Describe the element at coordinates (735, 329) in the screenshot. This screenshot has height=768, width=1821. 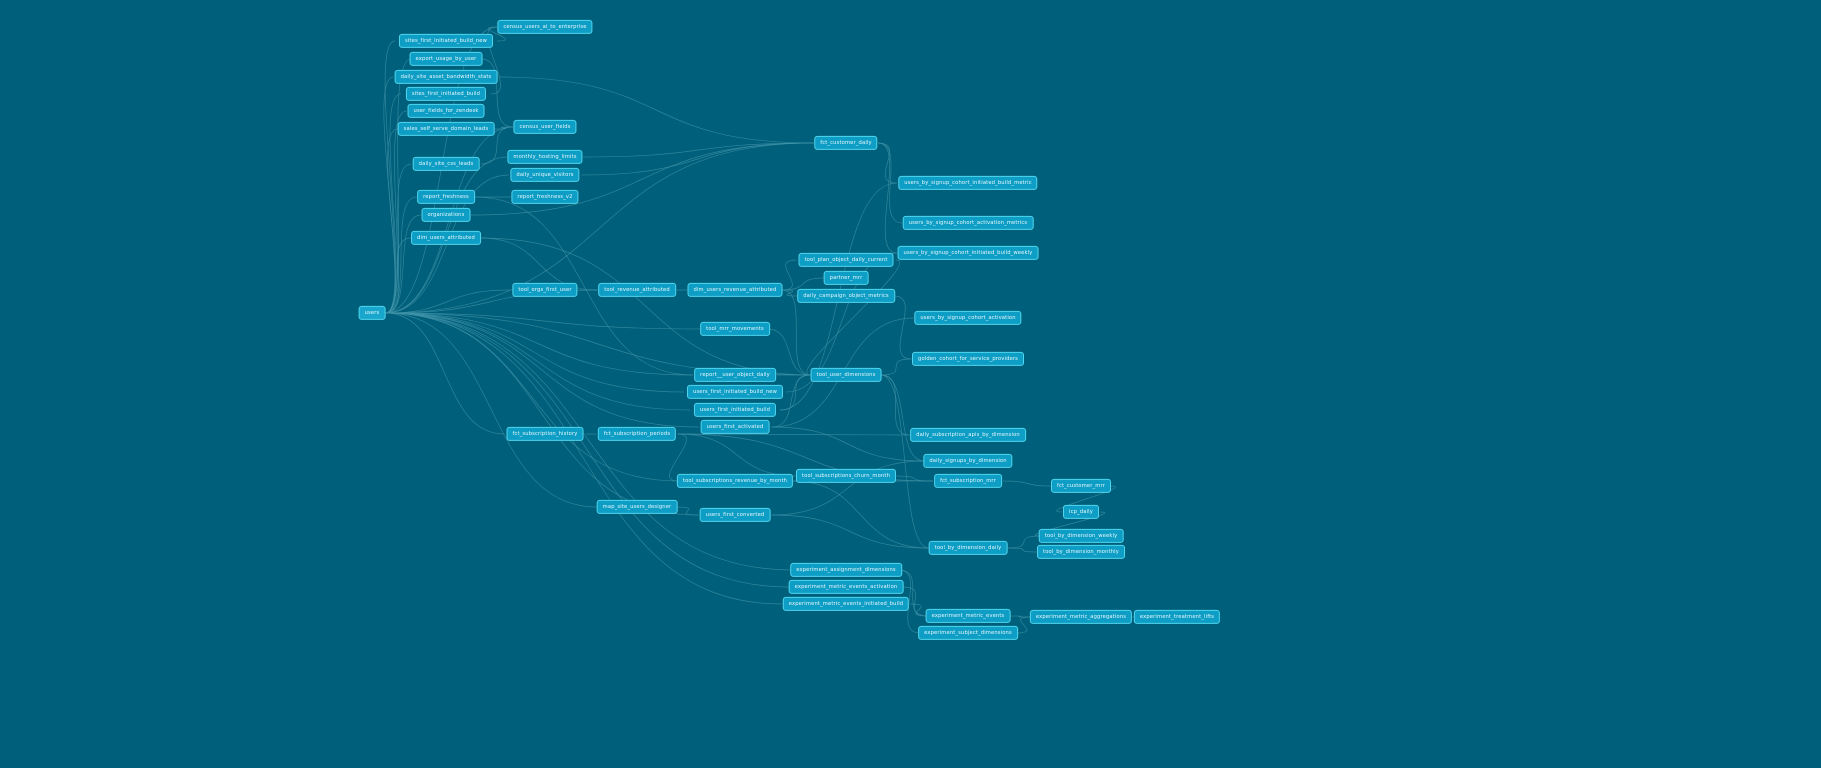
I see `graph-node-tool_mrr_movements: tool_mrr_movements` at that location.